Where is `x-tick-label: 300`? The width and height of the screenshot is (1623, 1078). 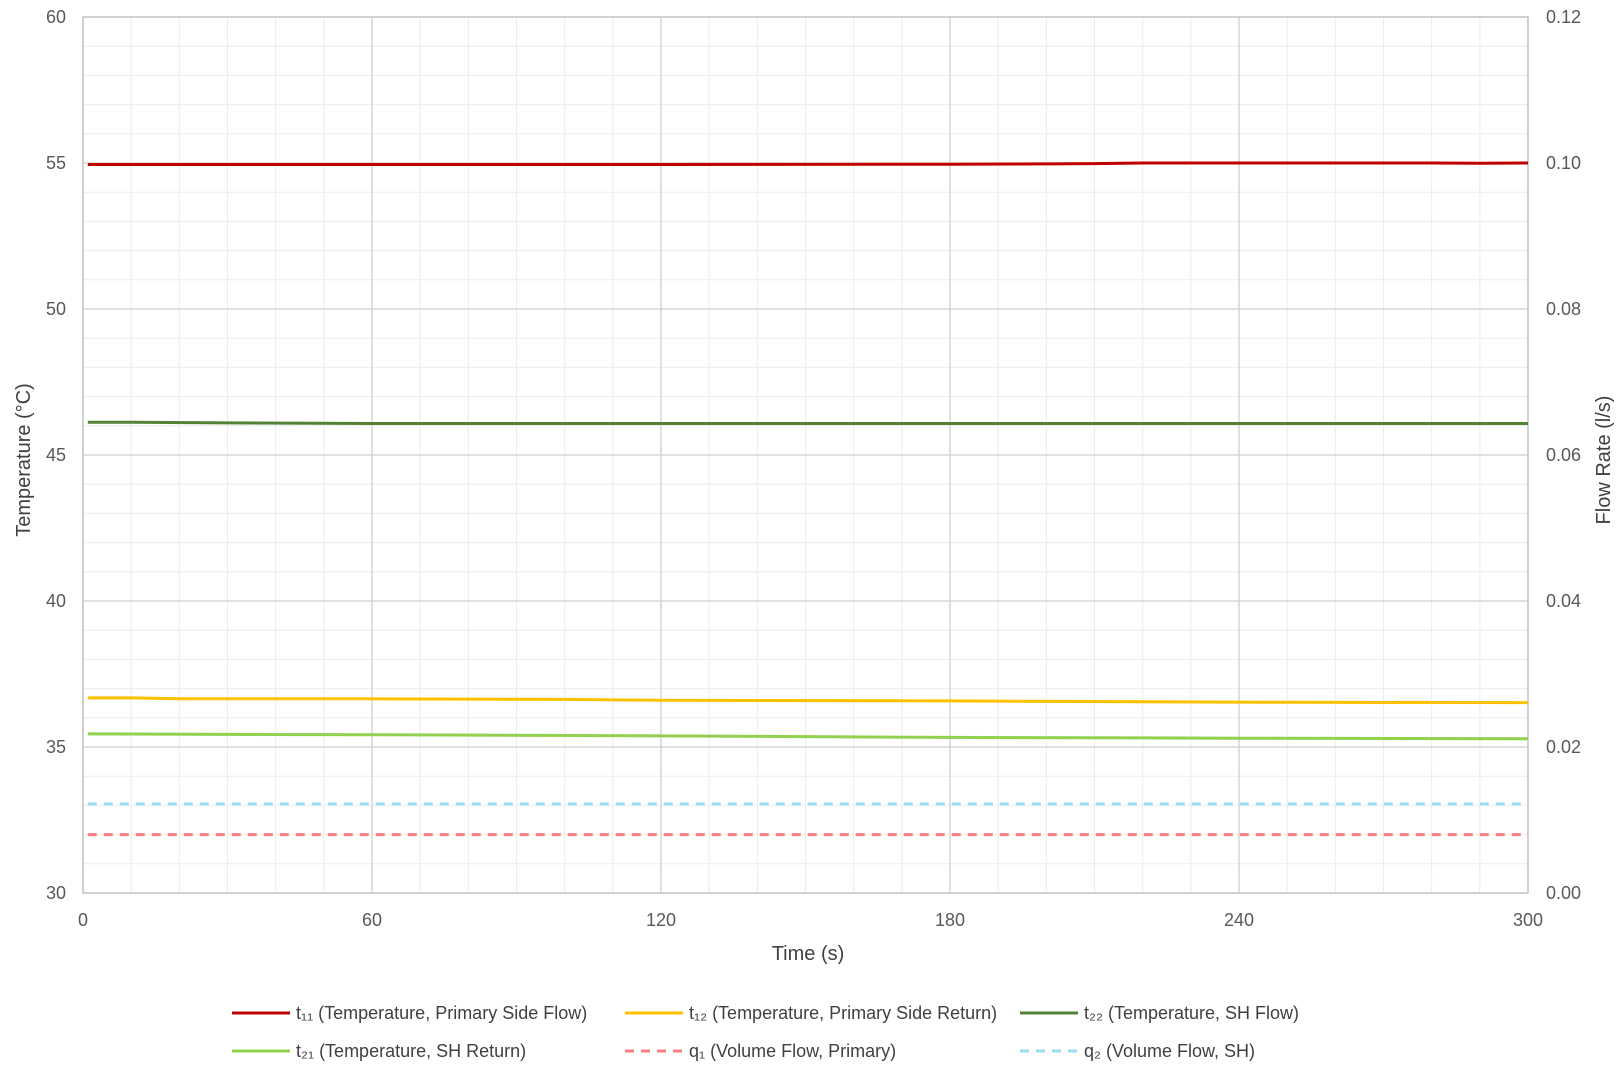 x-tick-label: 300 is located at coordinates (1528, 920).